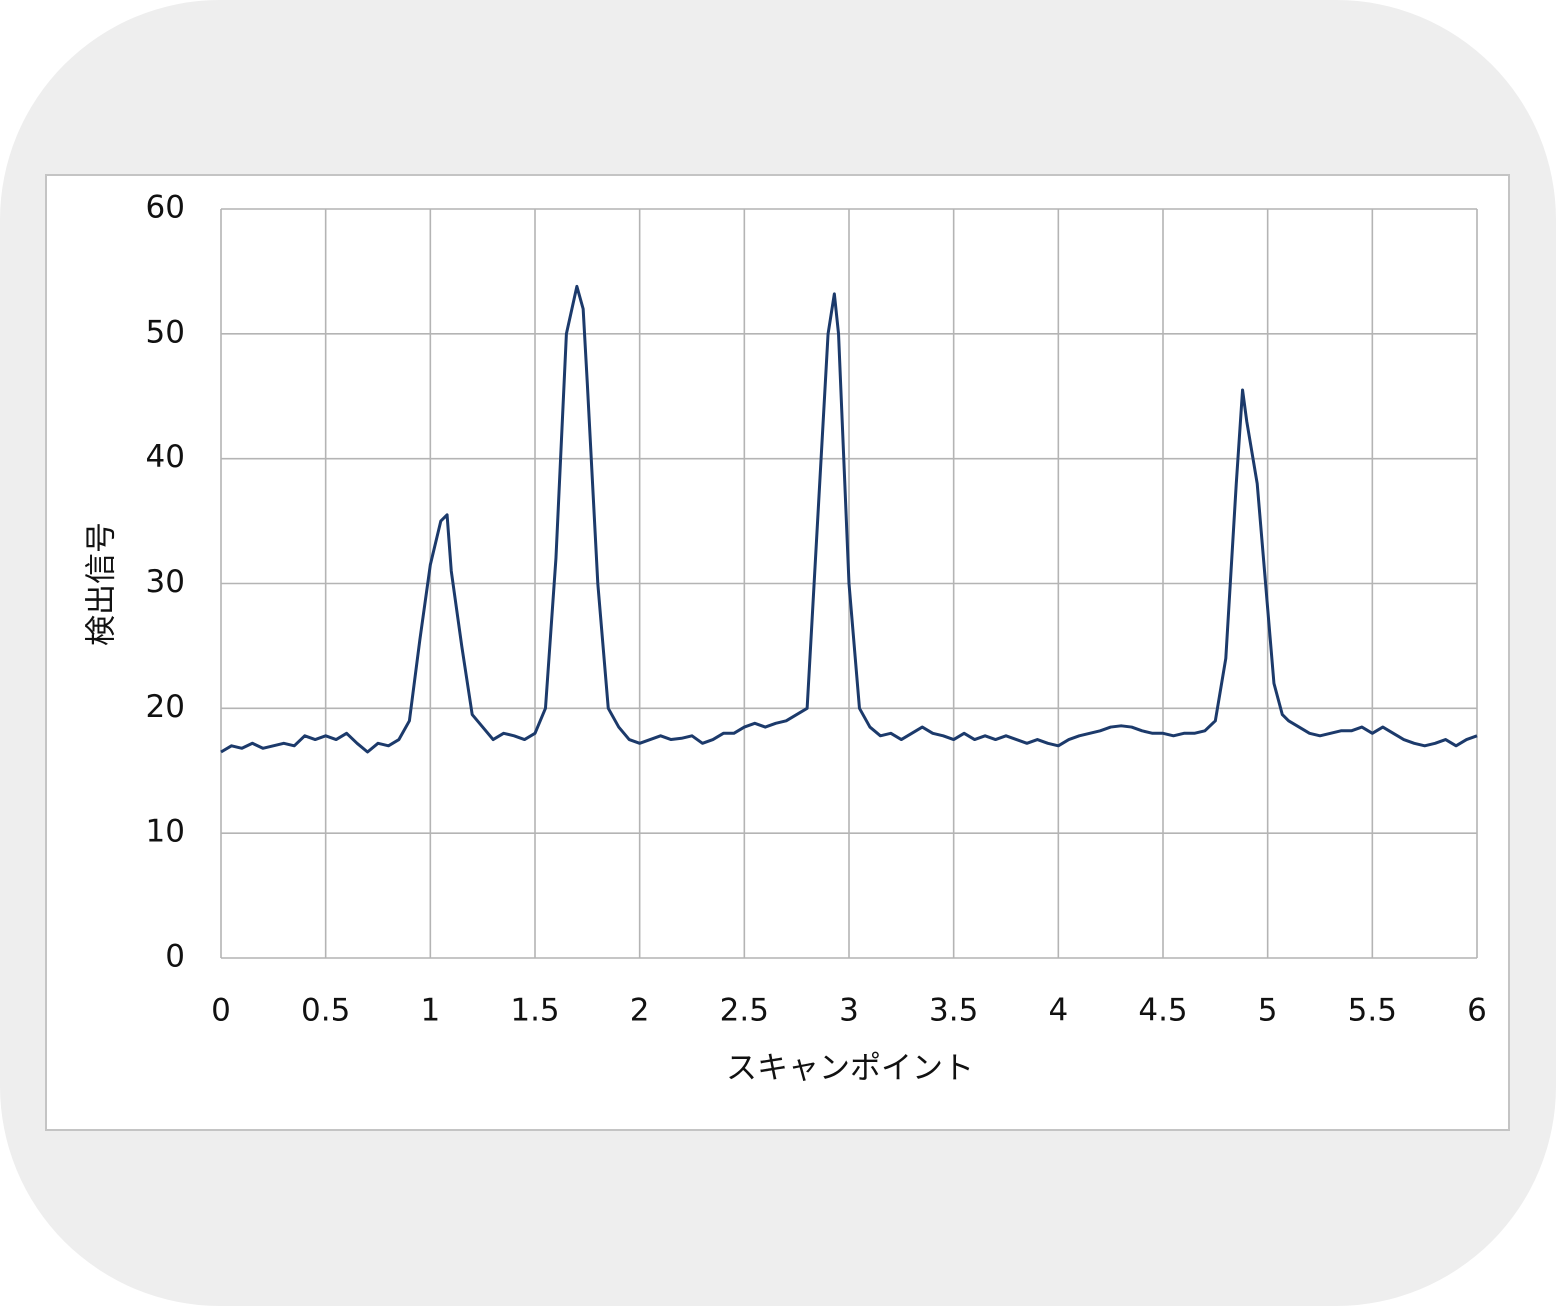 Image resolution: width=1556 pixels, height=1310 pixels. What do you see at coordinates (102, 584) in the screenshot?
I see `y-axis-label: 検出信号` at bounding box center [102, 584].